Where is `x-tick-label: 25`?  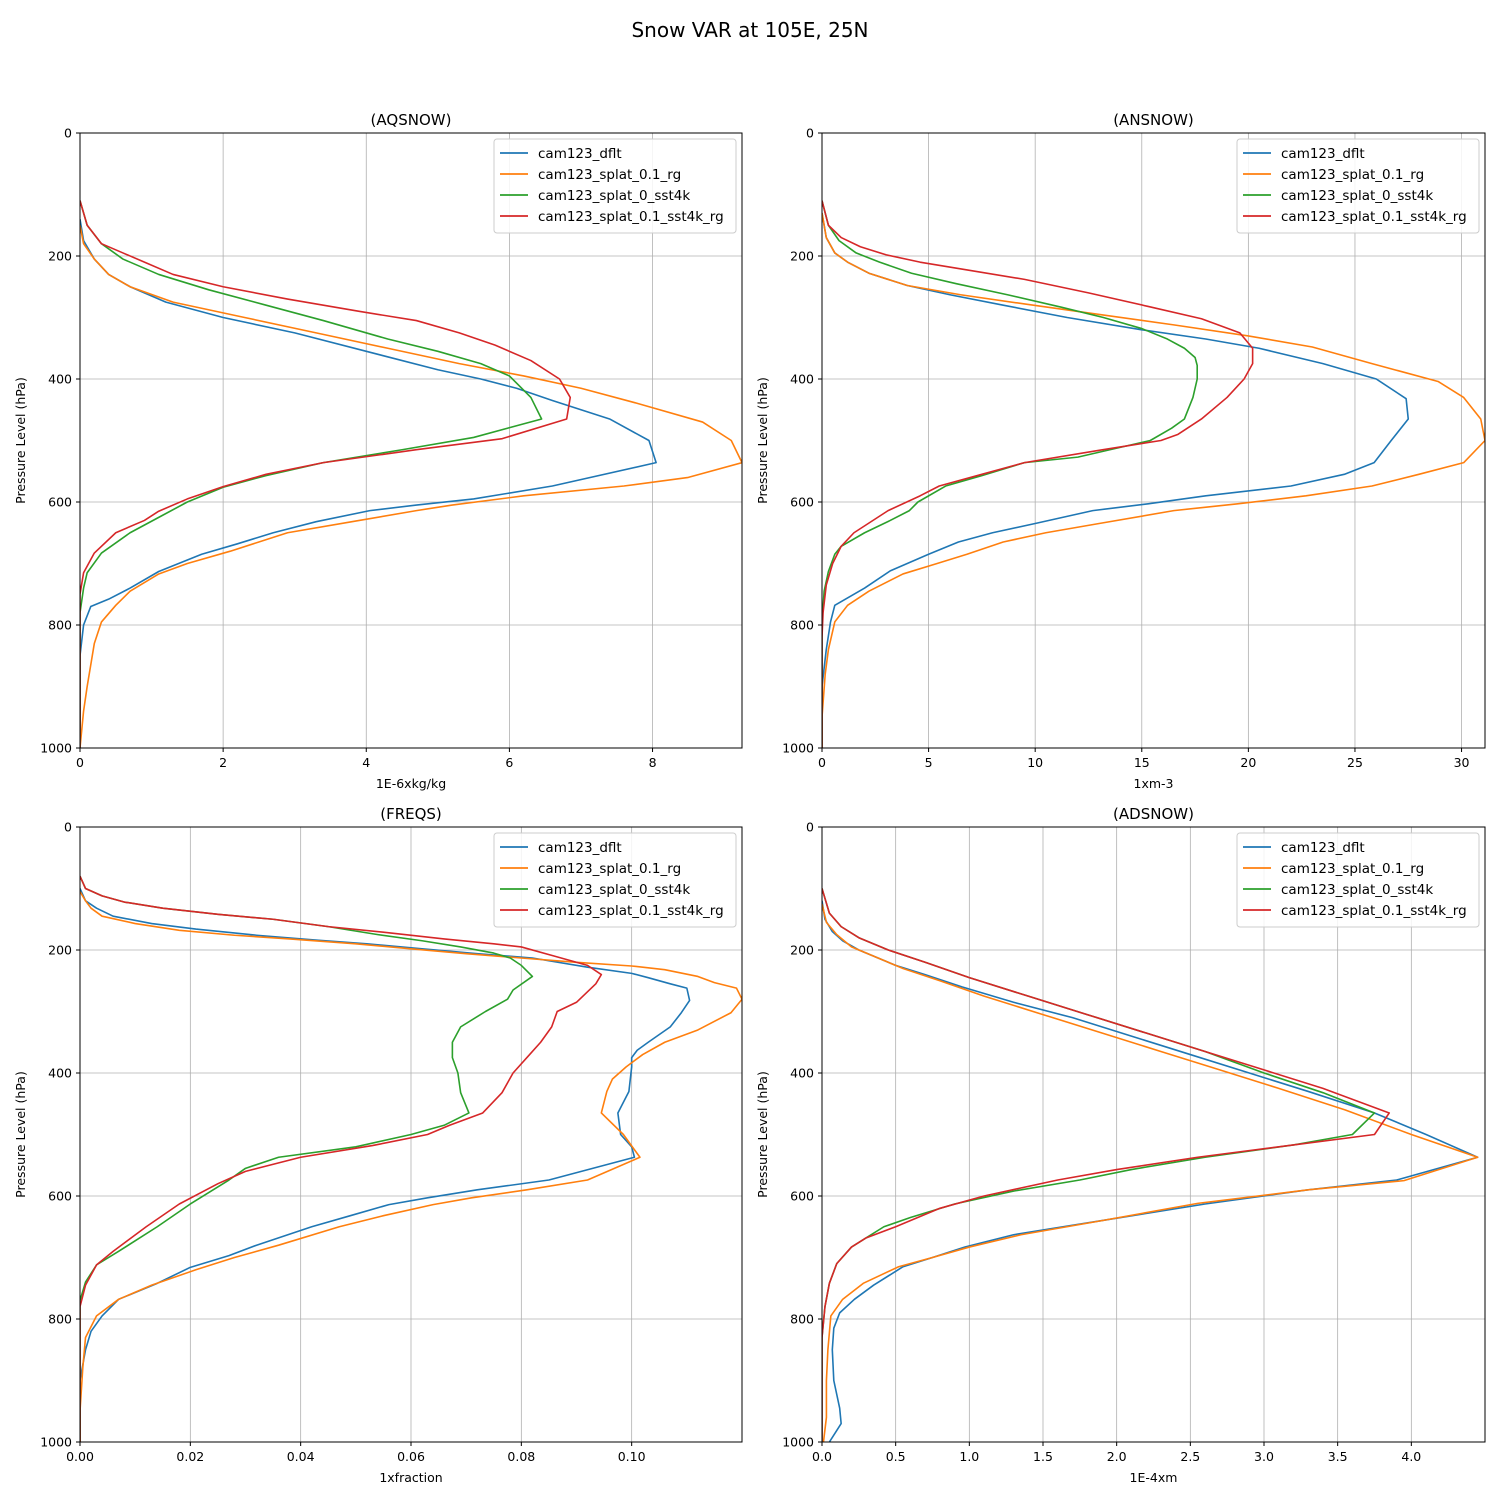
x-tick-label: 25 is located at coordinates (1355, 762).